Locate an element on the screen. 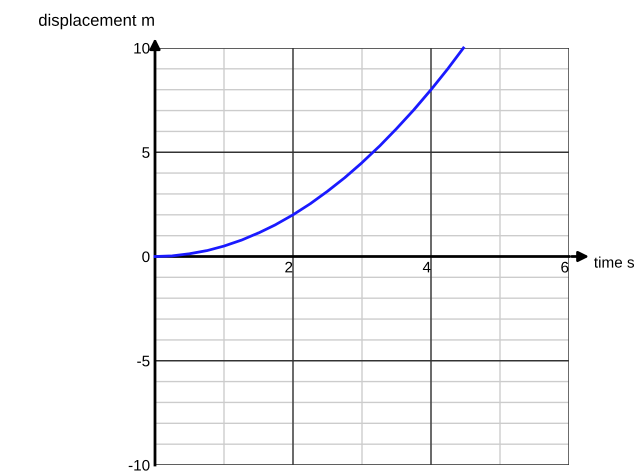 This screenshot has width=642, height=472. y-tick-label: -10 is located at coordinates (139, 465).